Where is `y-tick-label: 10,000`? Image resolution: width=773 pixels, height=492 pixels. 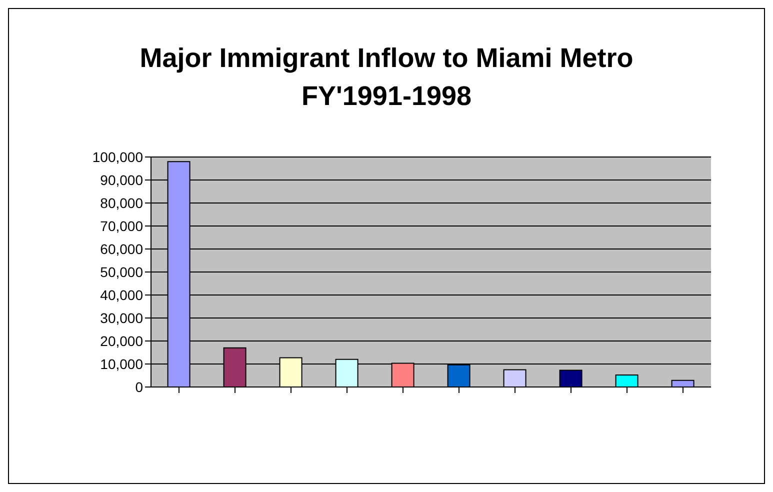
y-tick-label: 10,000 is located at coordinates (122, 364).